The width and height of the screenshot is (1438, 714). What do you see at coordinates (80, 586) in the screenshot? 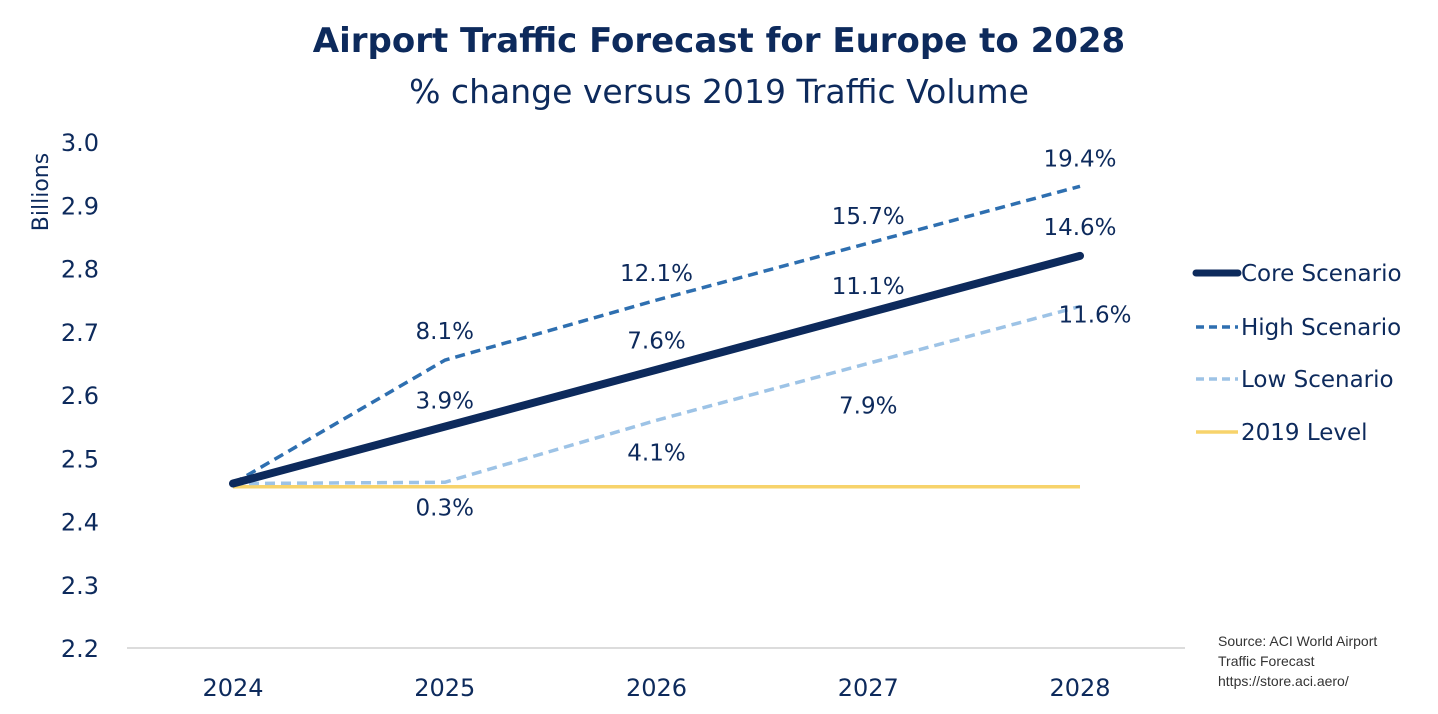
I see `y-tick-label: 2.3` at bounding box center [80, 586].